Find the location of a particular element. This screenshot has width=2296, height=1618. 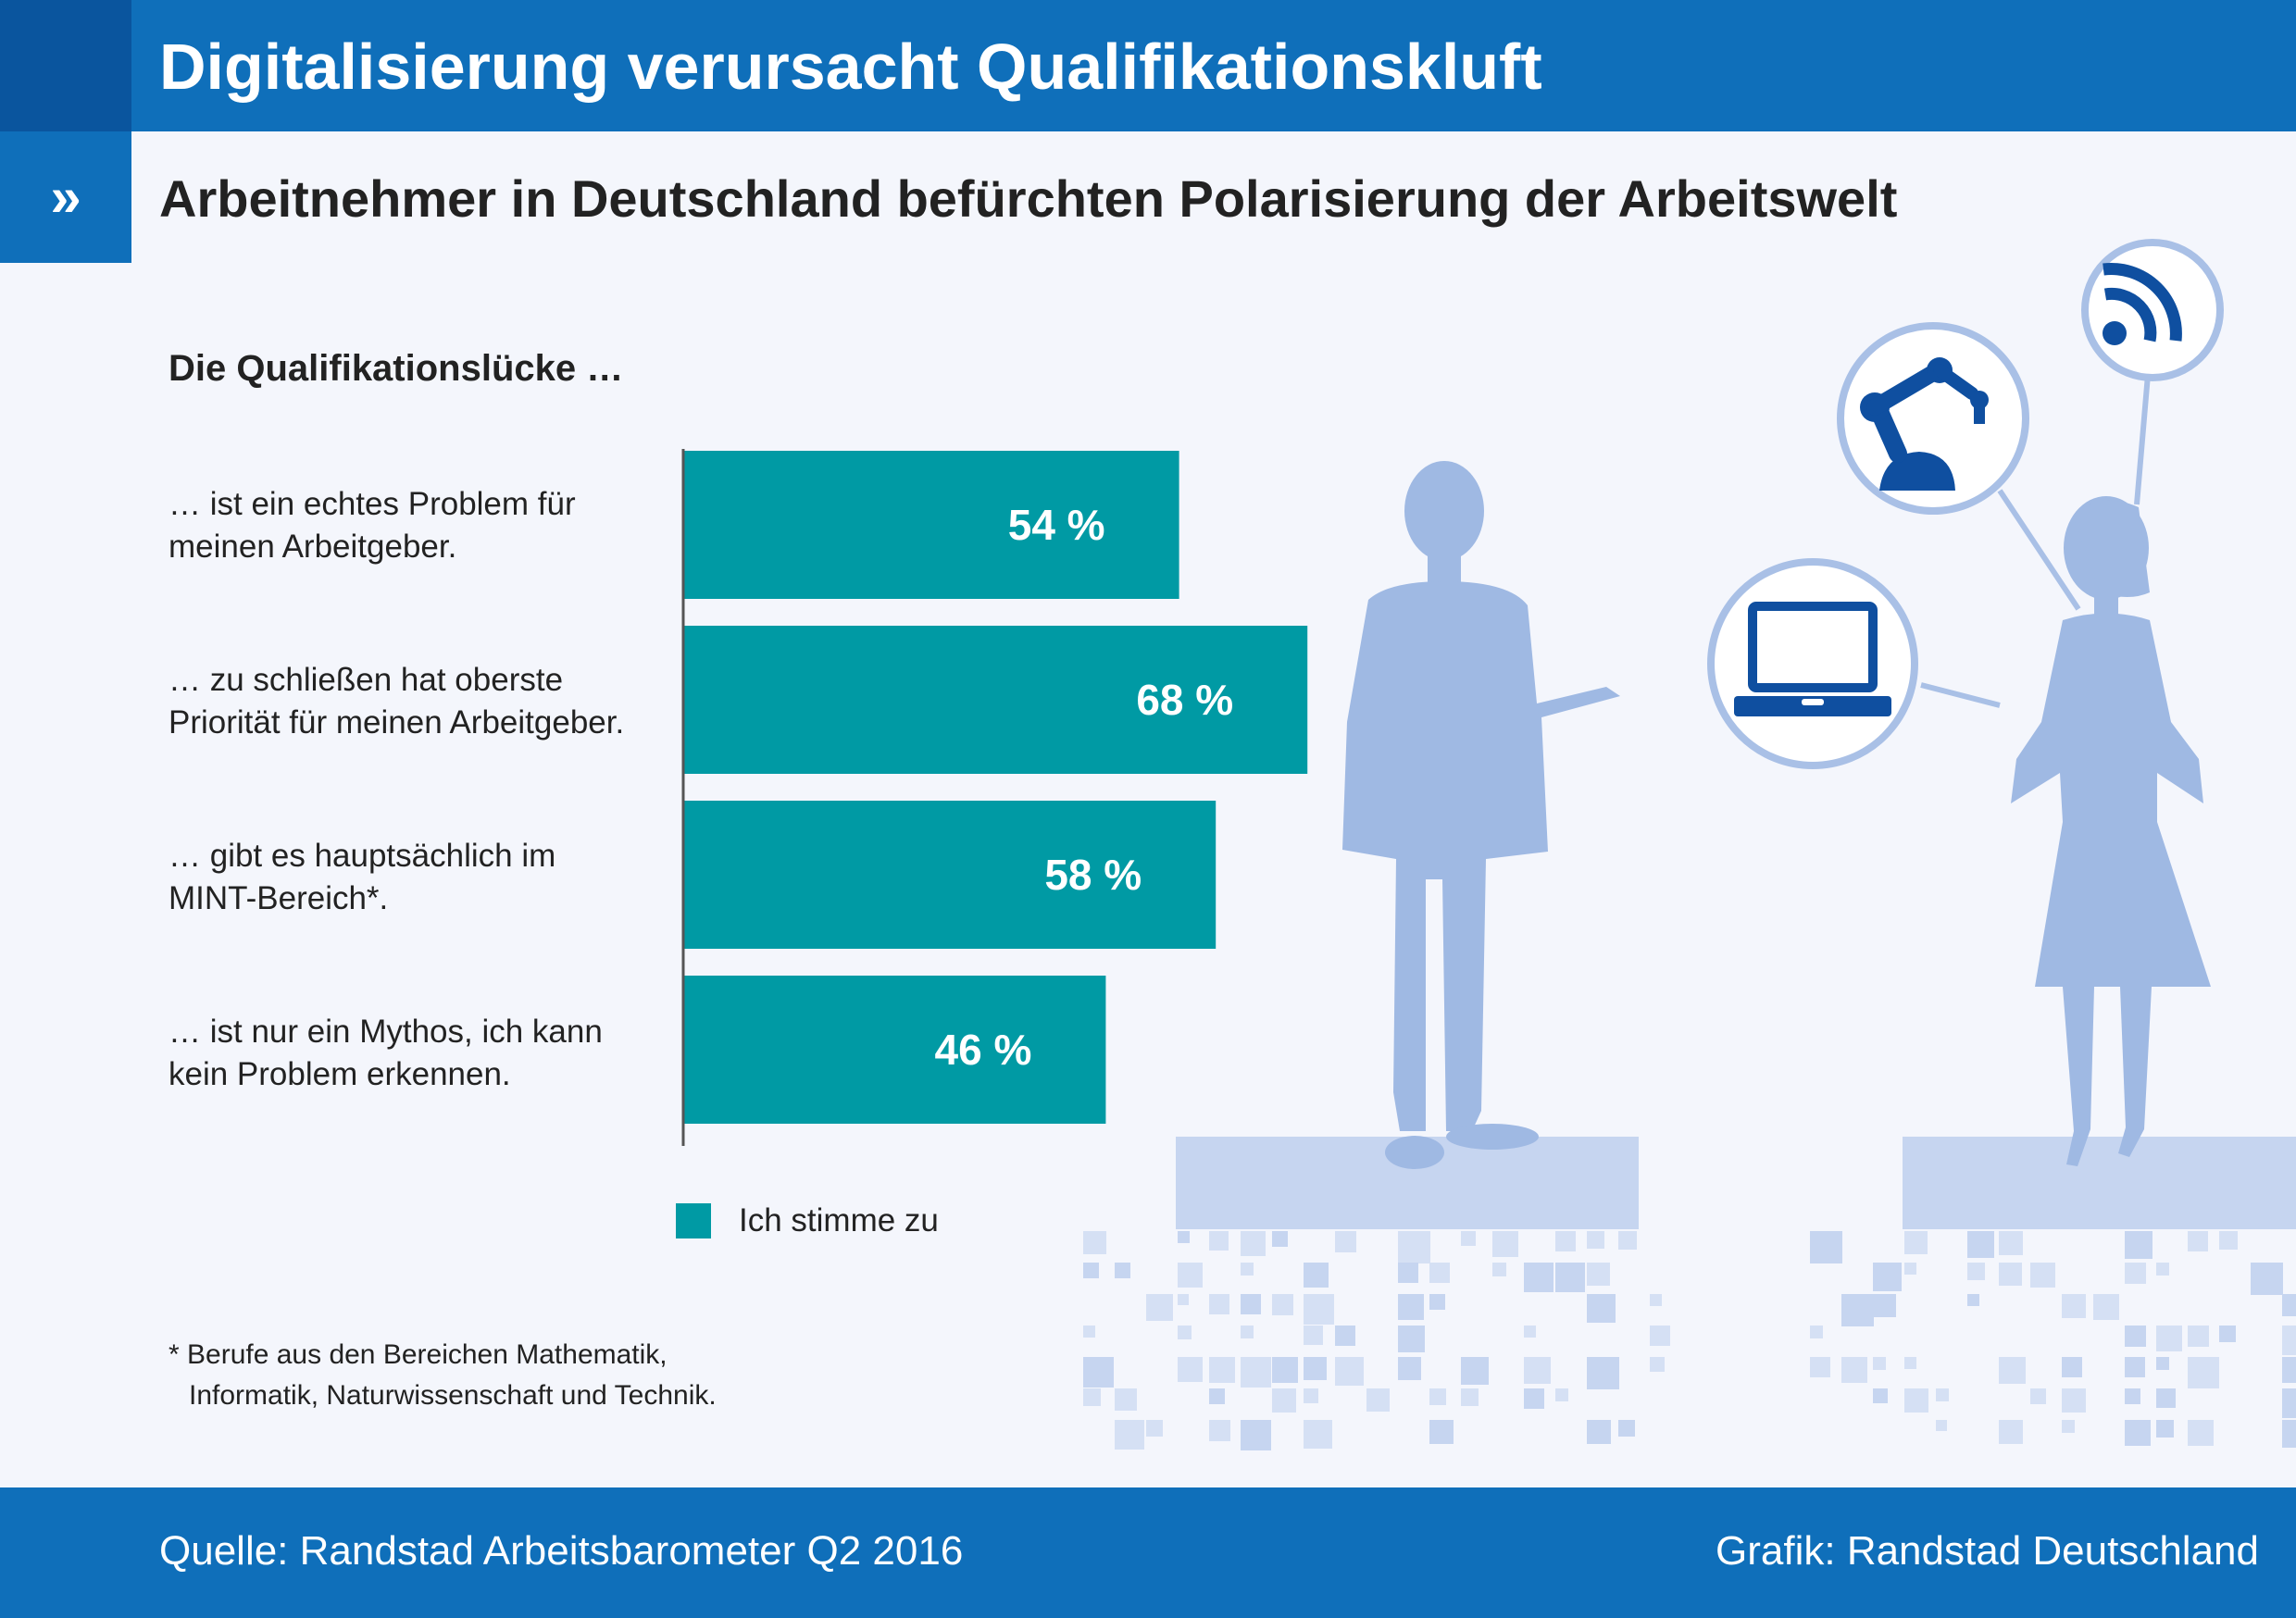

wifi-icon is located at coordinates (2152, 310).